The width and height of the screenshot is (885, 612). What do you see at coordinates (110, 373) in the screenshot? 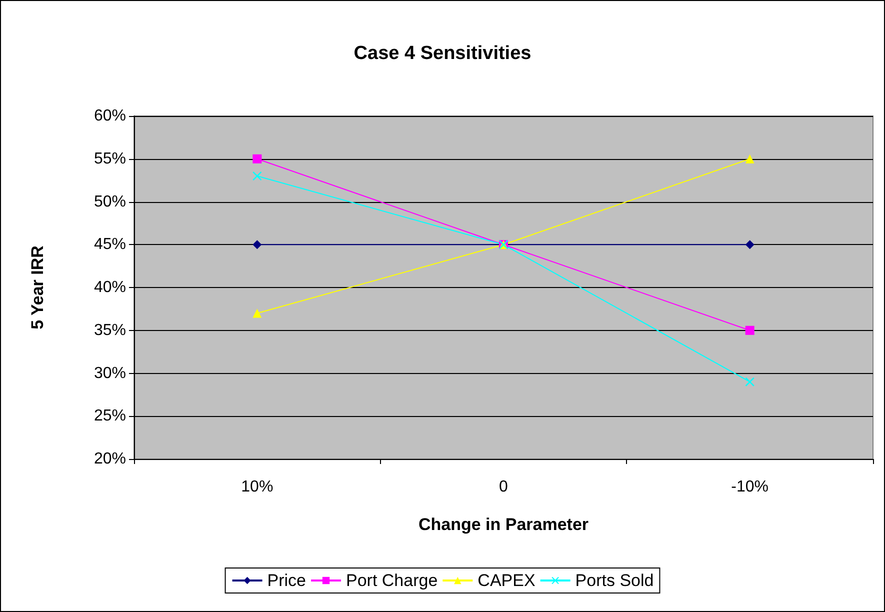
I see `y-tick-label: 30%` at bounding box center [110, 373].